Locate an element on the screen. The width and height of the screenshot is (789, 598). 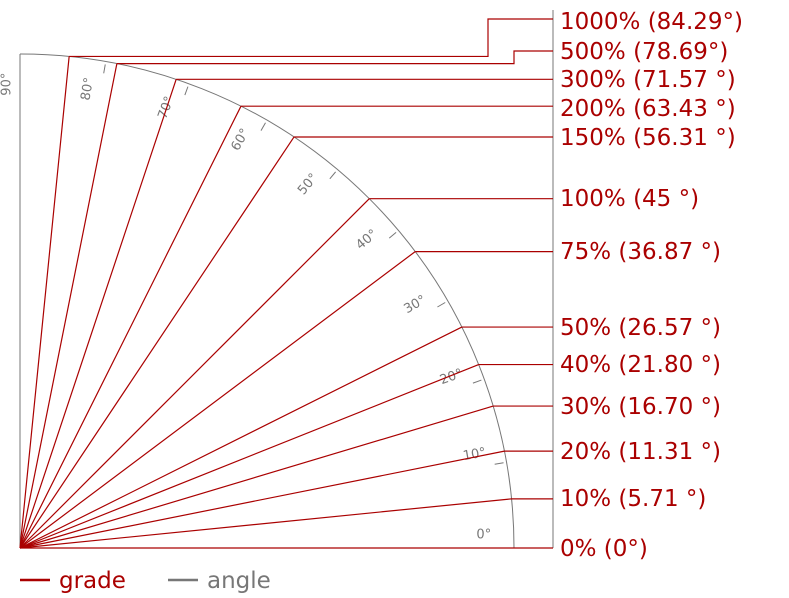
legend-grade-label: grade is located at coordinates (92, 581).